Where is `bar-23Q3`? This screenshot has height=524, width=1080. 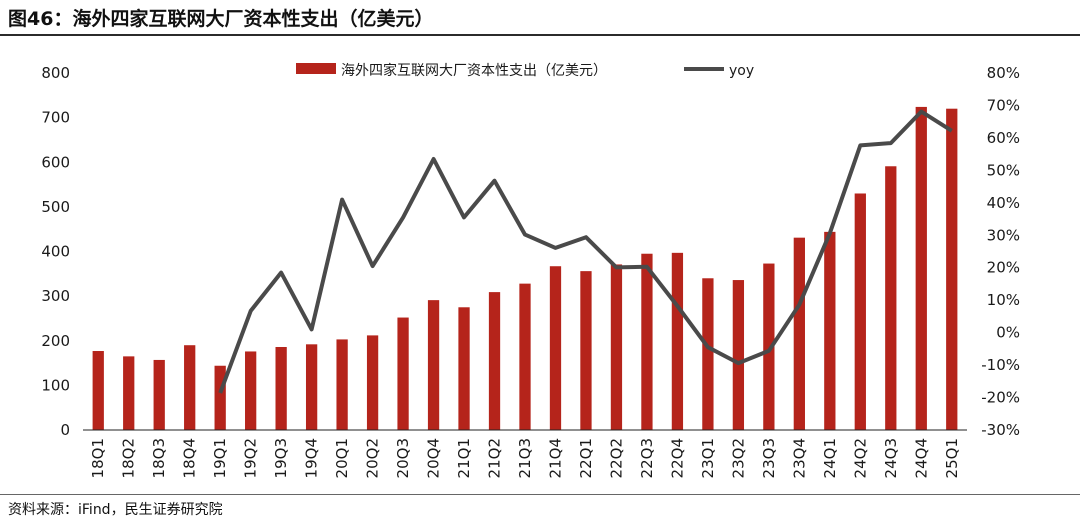 bar-23Q3 is located at coordinates (769, 346).